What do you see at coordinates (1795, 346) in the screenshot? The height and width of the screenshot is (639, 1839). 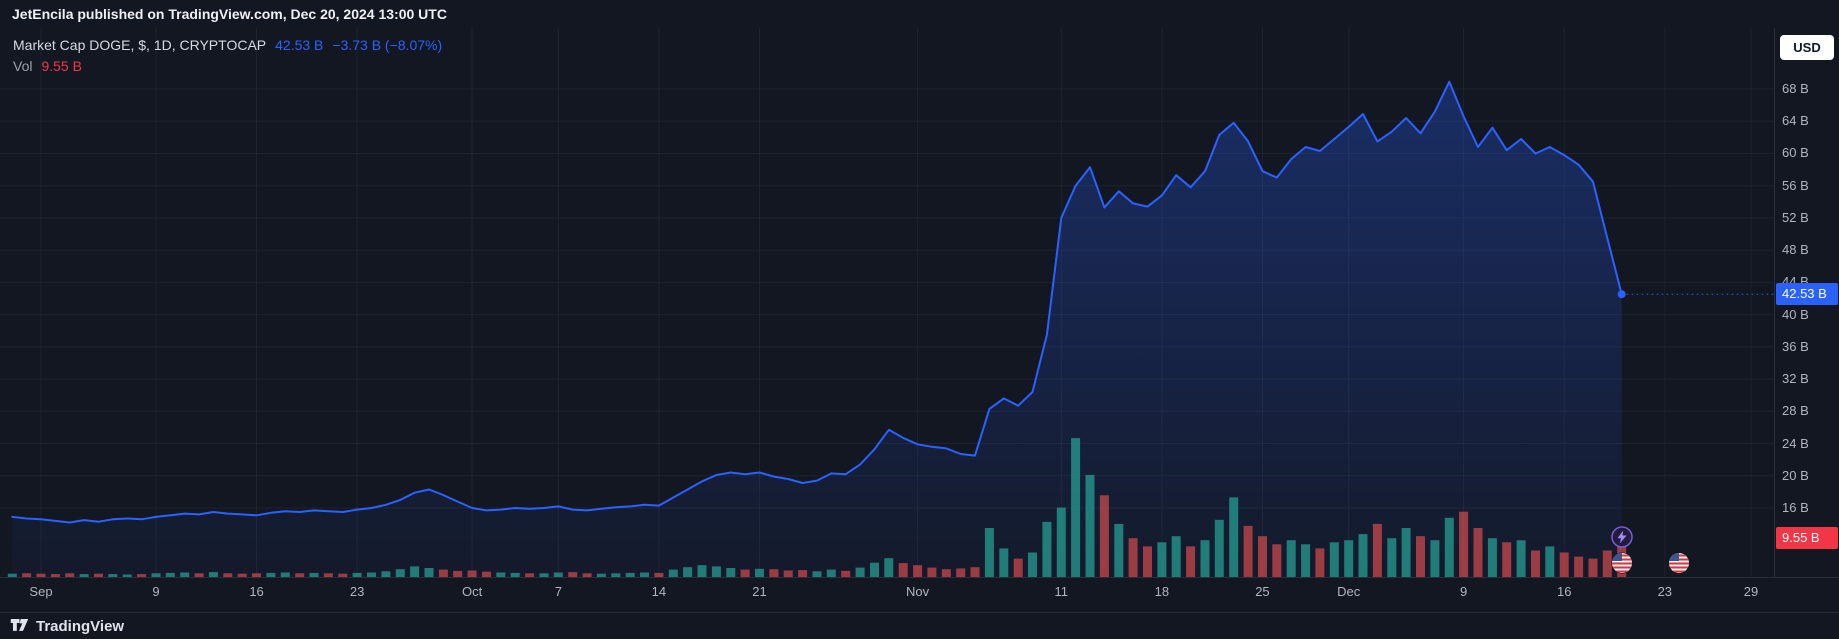 I see `price-tick-label: 36 B` at bounding box center [1795, 346].